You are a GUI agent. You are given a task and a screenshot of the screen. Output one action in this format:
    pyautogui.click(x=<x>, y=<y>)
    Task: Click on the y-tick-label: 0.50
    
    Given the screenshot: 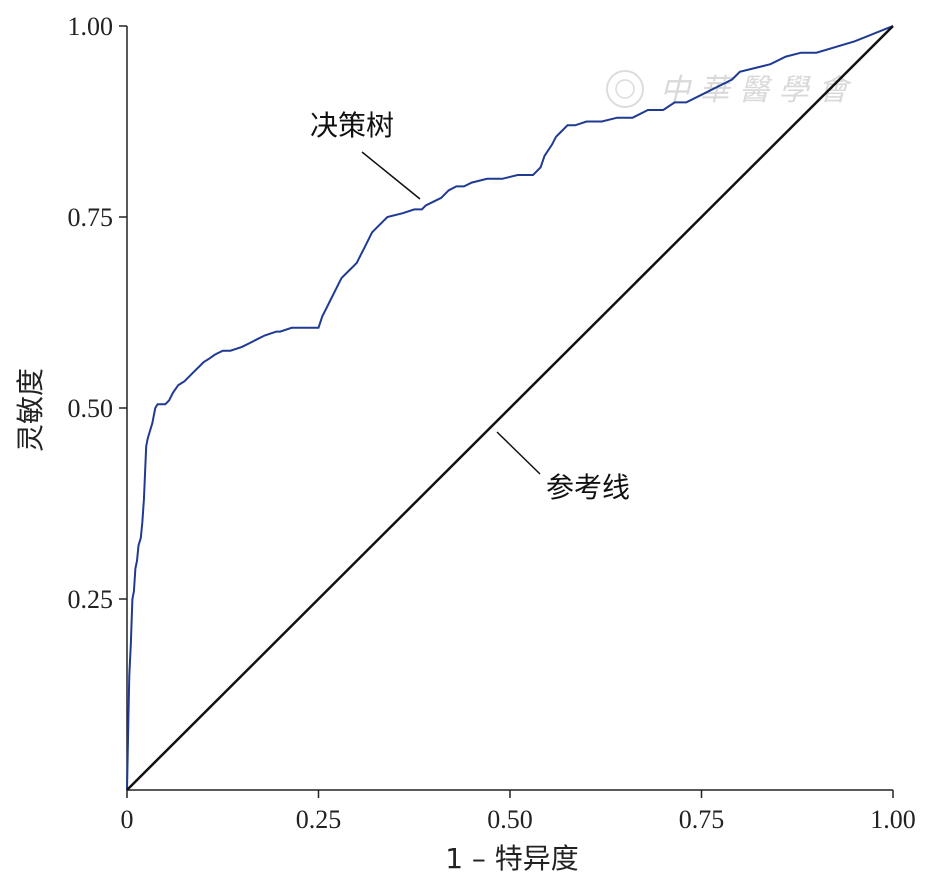 What is the action you would take?
    pyautogui.click(x=91, y=408)
    